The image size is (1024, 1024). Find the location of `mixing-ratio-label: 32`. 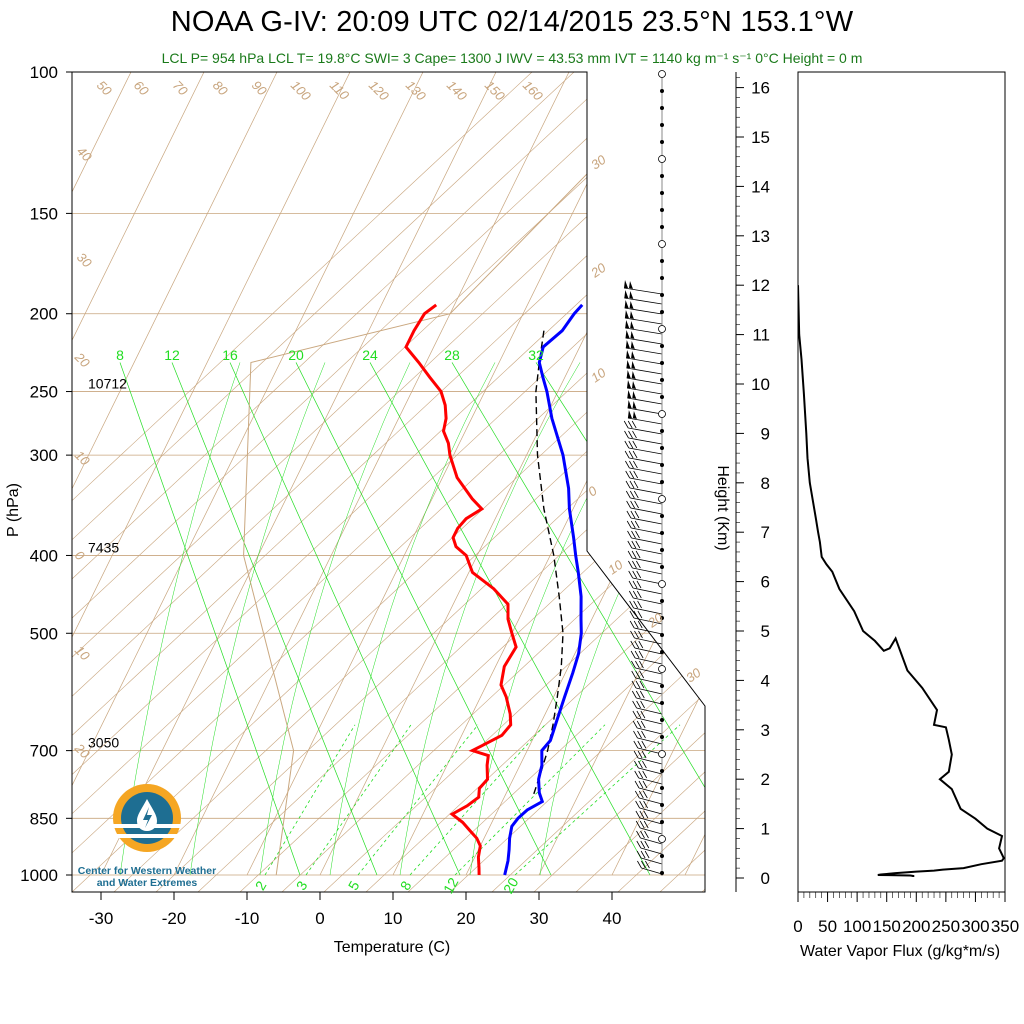

mixing-ratio-label: 32 is located at coordinates (536, 355).